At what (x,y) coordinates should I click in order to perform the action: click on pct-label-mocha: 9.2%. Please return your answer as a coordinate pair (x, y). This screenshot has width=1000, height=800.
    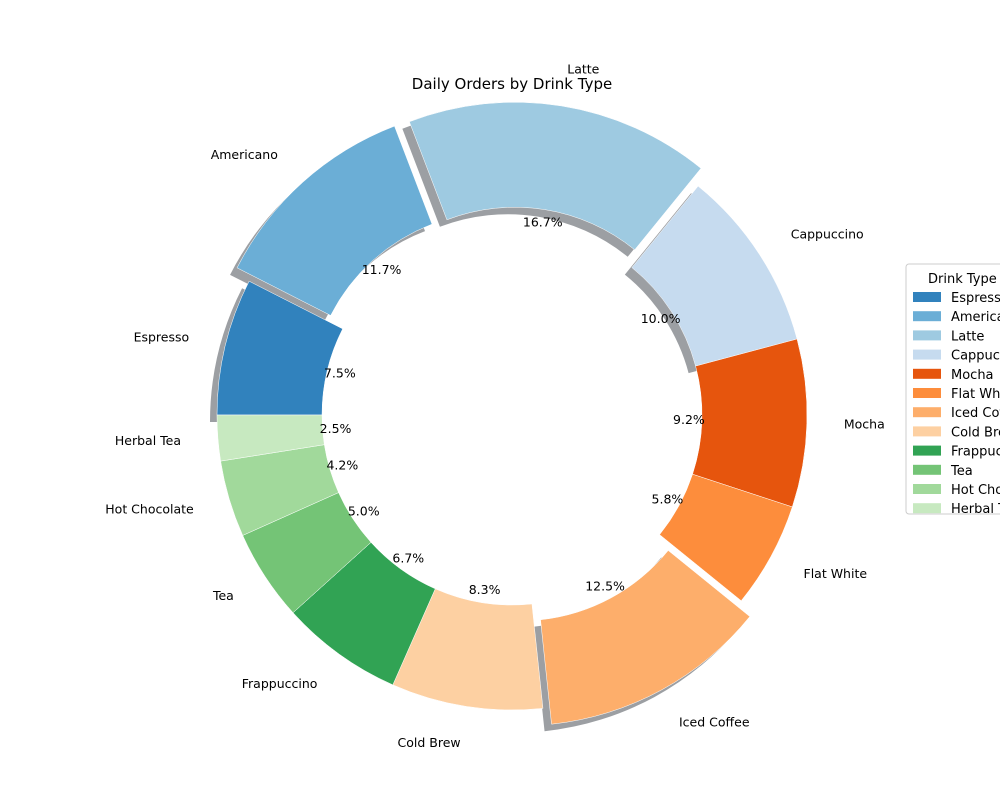
    Looking at the image, I should click on (689, 419).